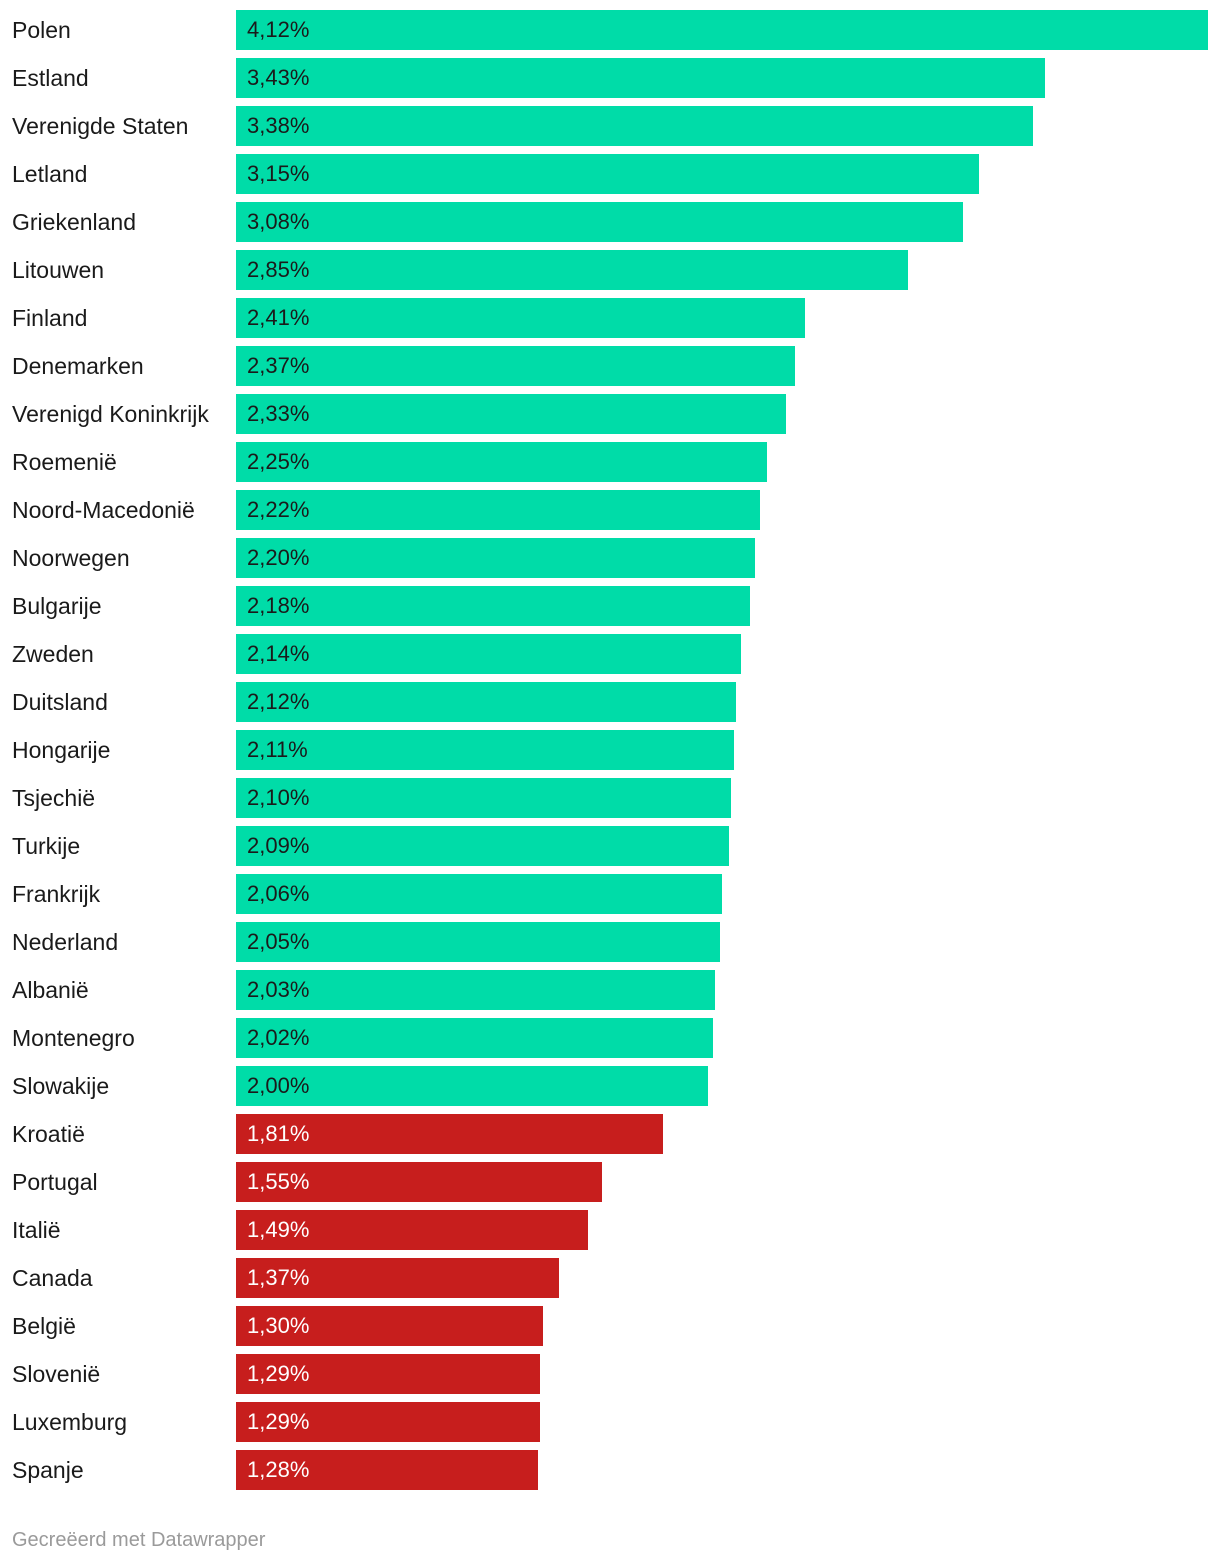 The height and width of the screenshot is (1566, 1220). What do you see at coordinates (278, 461) in the screenshot?
I see `value-label: 2,25%` at bounding box center [278, 461].